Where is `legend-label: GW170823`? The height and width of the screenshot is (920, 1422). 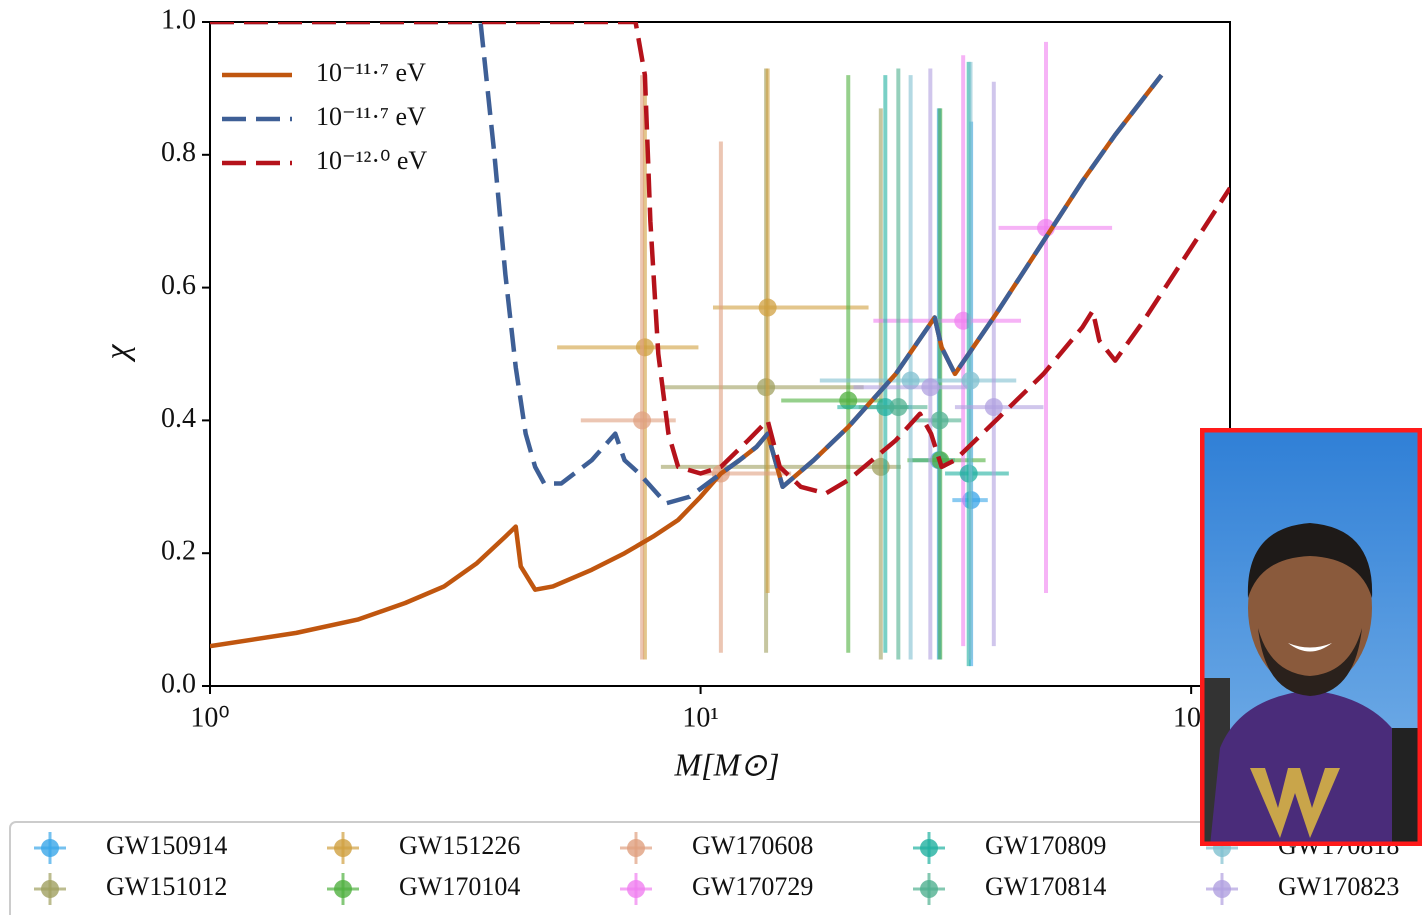 legend-label: GW170823 is located at coordinates (1338, 886).